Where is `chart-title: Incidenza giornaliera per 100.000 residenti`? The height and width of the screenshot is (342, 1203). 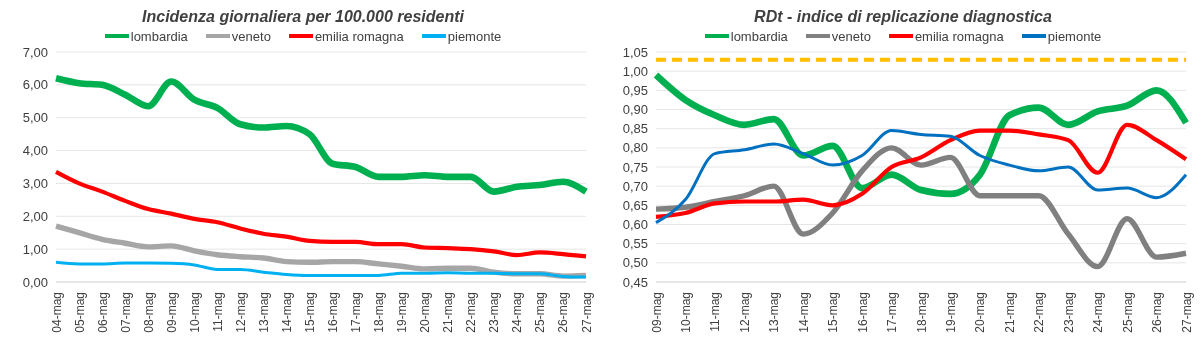
chart-title: Incidenza giornaliera per 100.000 residenti is located at coordinates (303, 17).